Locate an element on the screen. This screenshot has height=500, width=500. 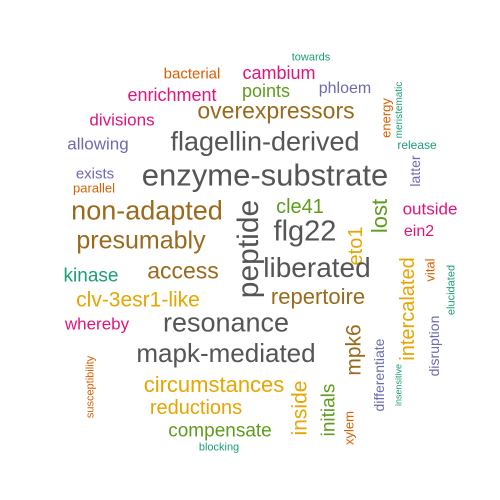
word-enzyme-substrate: enzyme-substrate is located at coordinates (265, 175).